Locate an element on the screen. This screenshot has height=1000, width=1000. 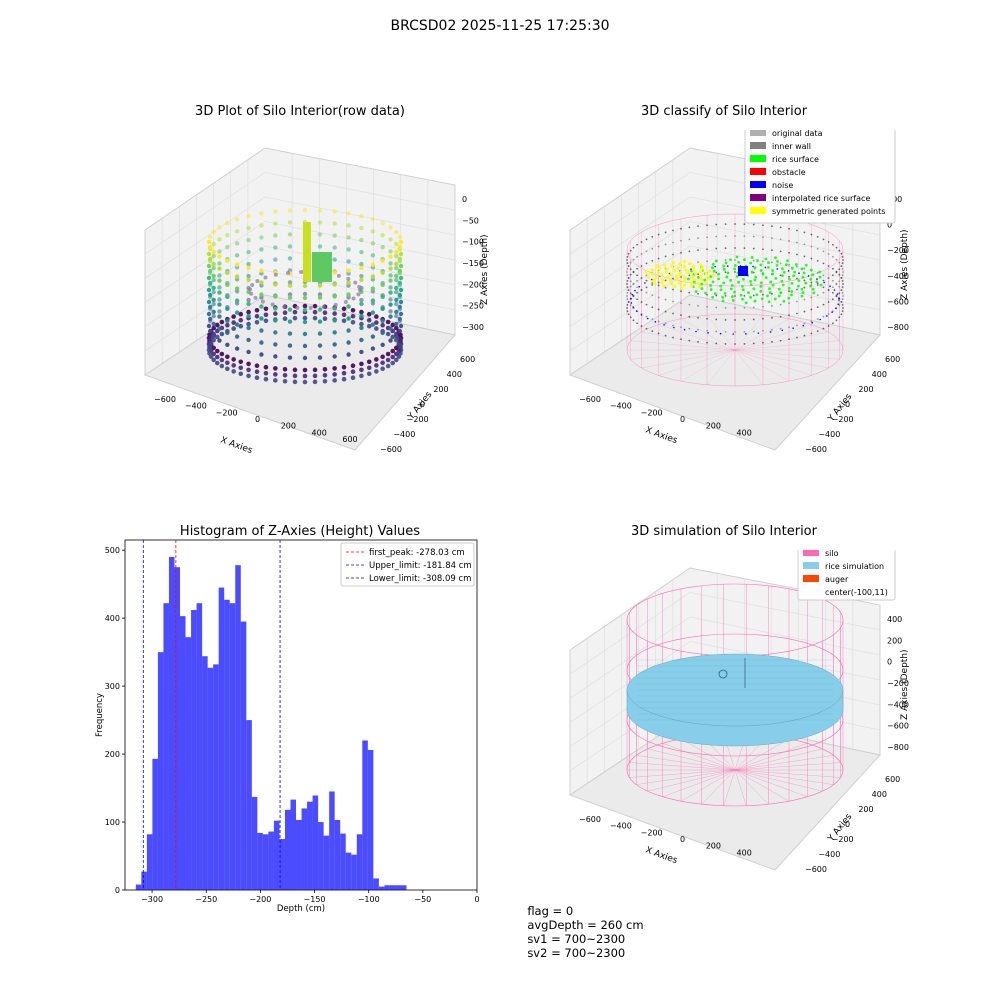
p4-x-tick: −400 is located at coordinates (621, 826).